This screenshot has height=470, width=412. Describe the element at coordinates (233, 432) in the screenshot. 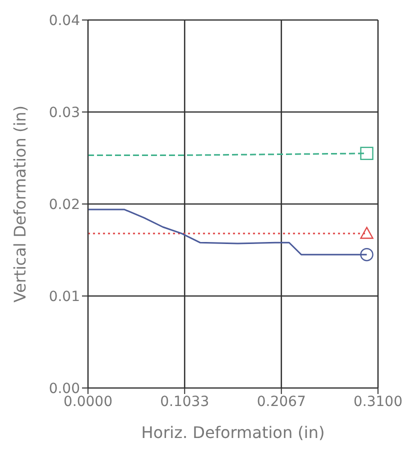

I see `x-axis-title: Horiz. Deformation (in)` at that location.